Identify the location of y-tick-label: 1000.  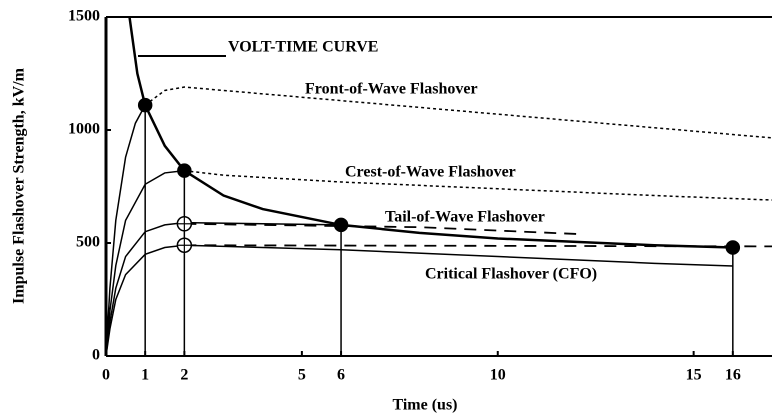
(84, 129).